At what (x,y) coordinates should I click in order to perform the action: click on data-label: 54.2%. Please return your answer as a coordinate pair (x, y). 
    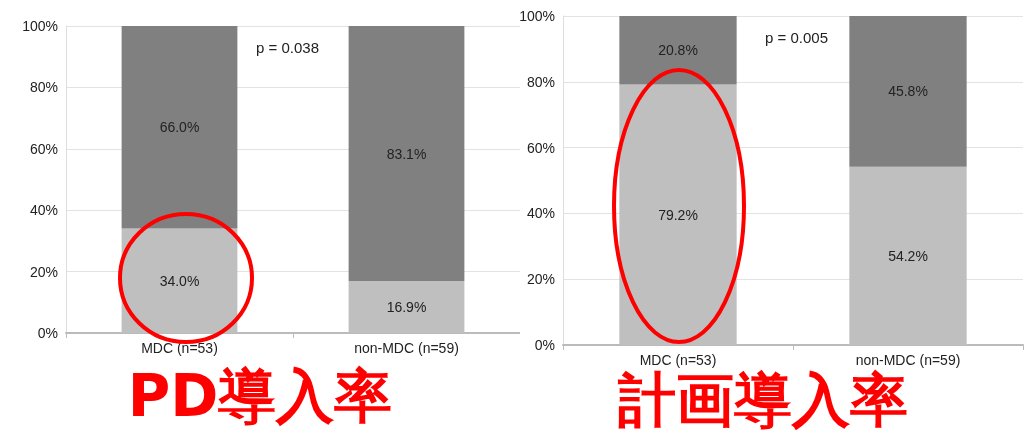
    Looking at the image, I should click on (908, 255).